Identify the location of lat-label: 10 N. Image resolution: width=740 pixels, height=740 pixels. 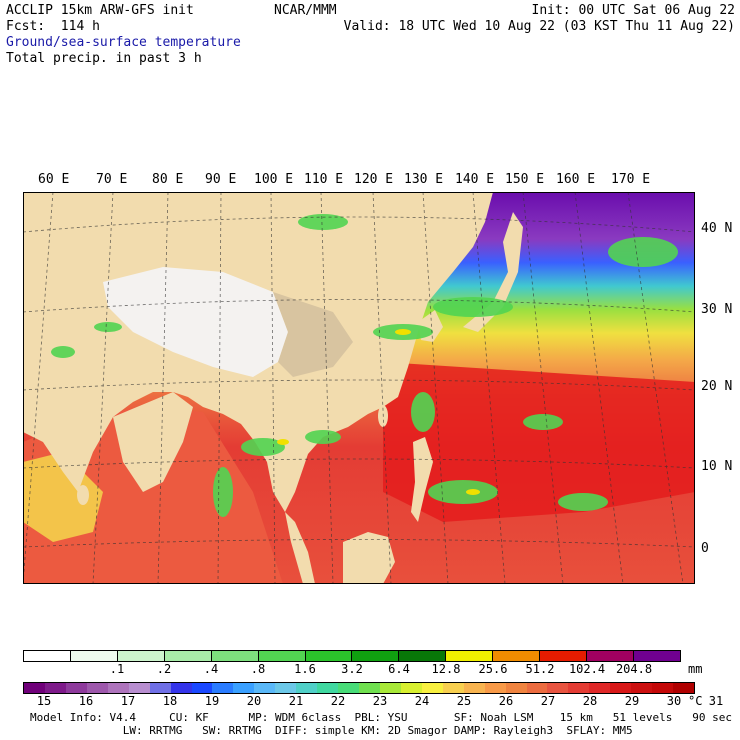
(717, 466).